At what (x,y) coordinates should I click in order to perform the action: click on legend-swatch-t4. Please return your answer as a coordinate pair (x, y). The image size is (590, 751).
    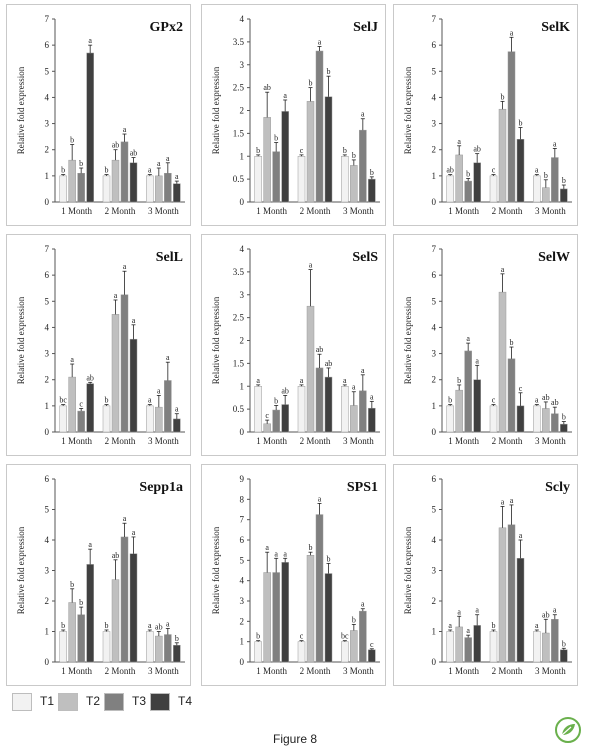
    Looking at the image, I should click on (160, 702).